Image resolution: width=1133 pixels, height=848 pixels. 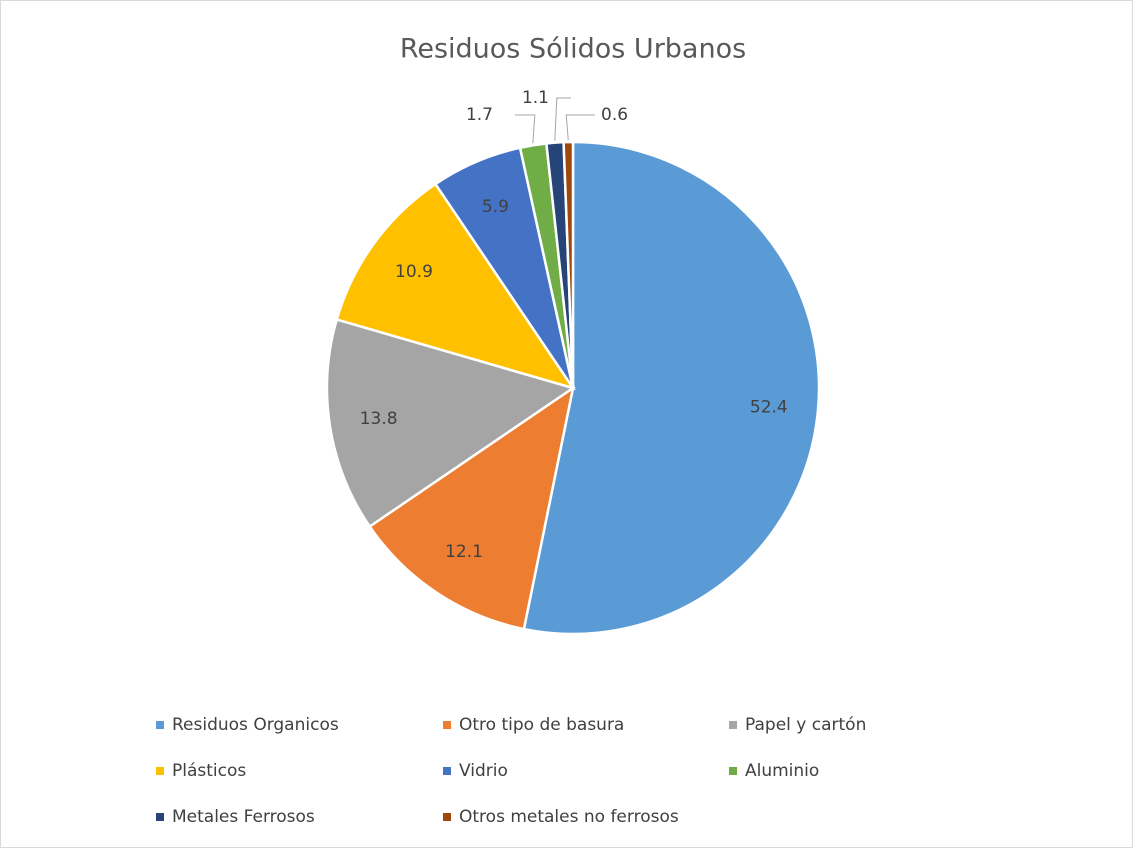 I want to click on data-label: 52.4, so click(x=769, y=408).